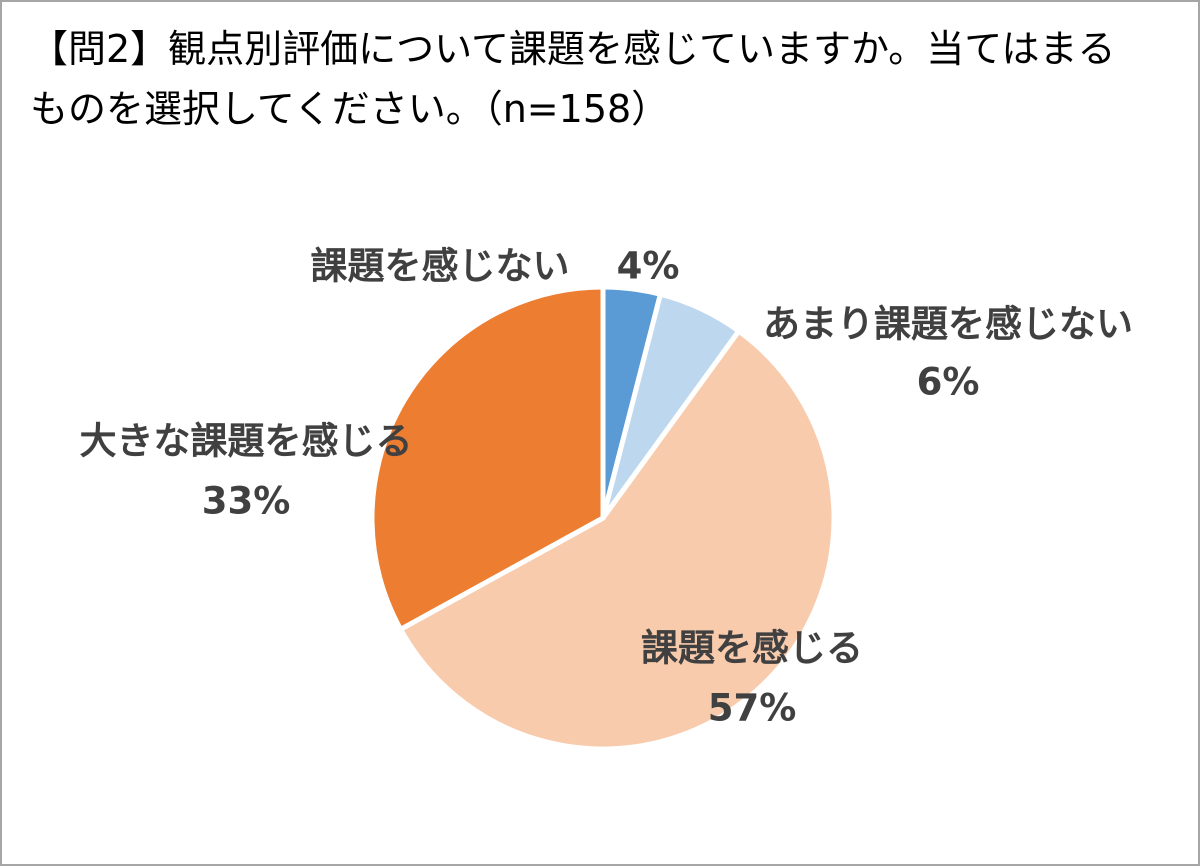 The width and height of the screenshot is (1200, 866). I want to click on chart-title: 【問2】観点別評価について課題を感じていますか。当てはまる, so click(573, 49).